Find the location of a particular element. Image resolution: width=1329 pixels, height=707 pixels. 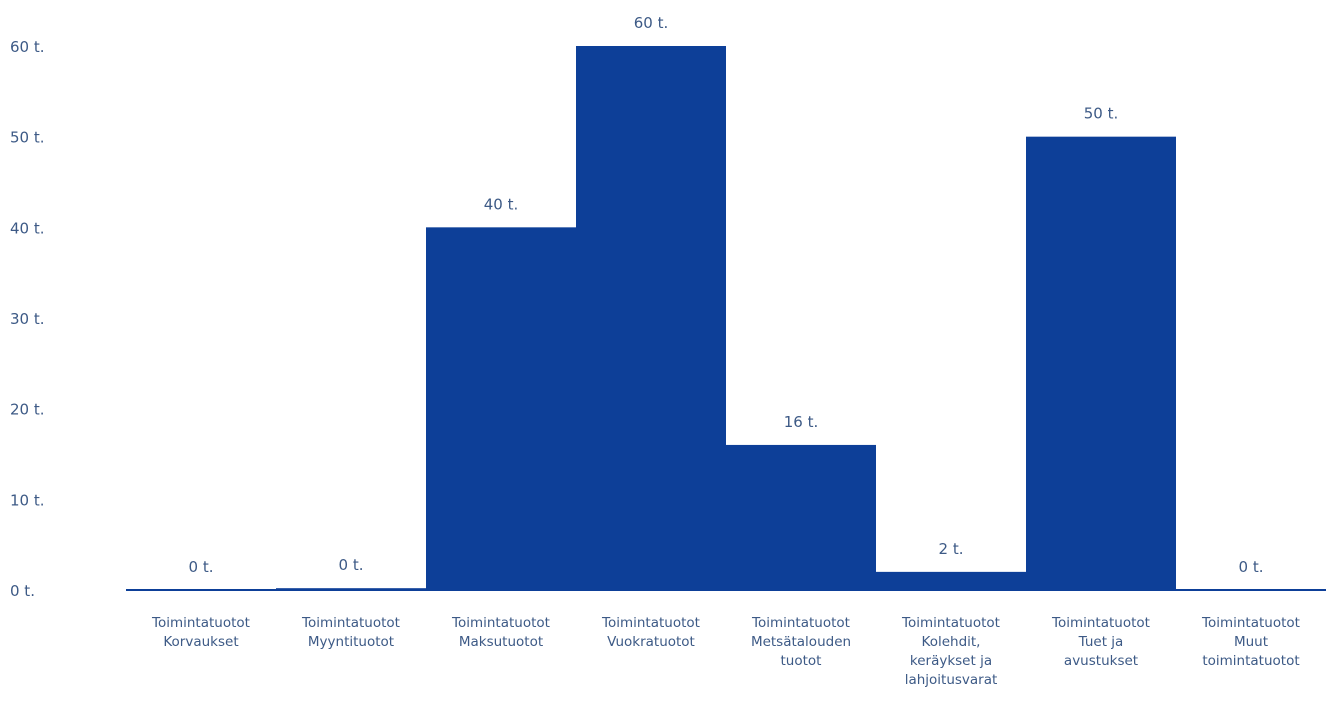

y-tick-label: 0 t. is located at coordinates (22, 591).